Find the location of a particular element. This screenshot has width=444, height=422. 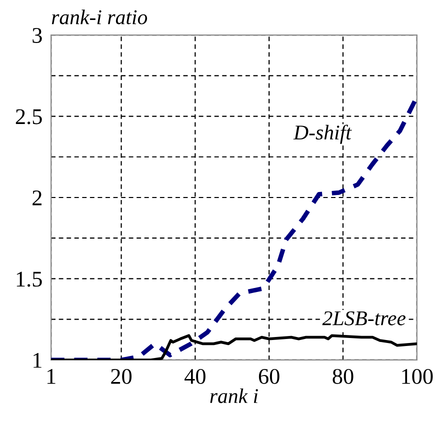

x-tick-label: 80 is located at coordinates (343, 376).